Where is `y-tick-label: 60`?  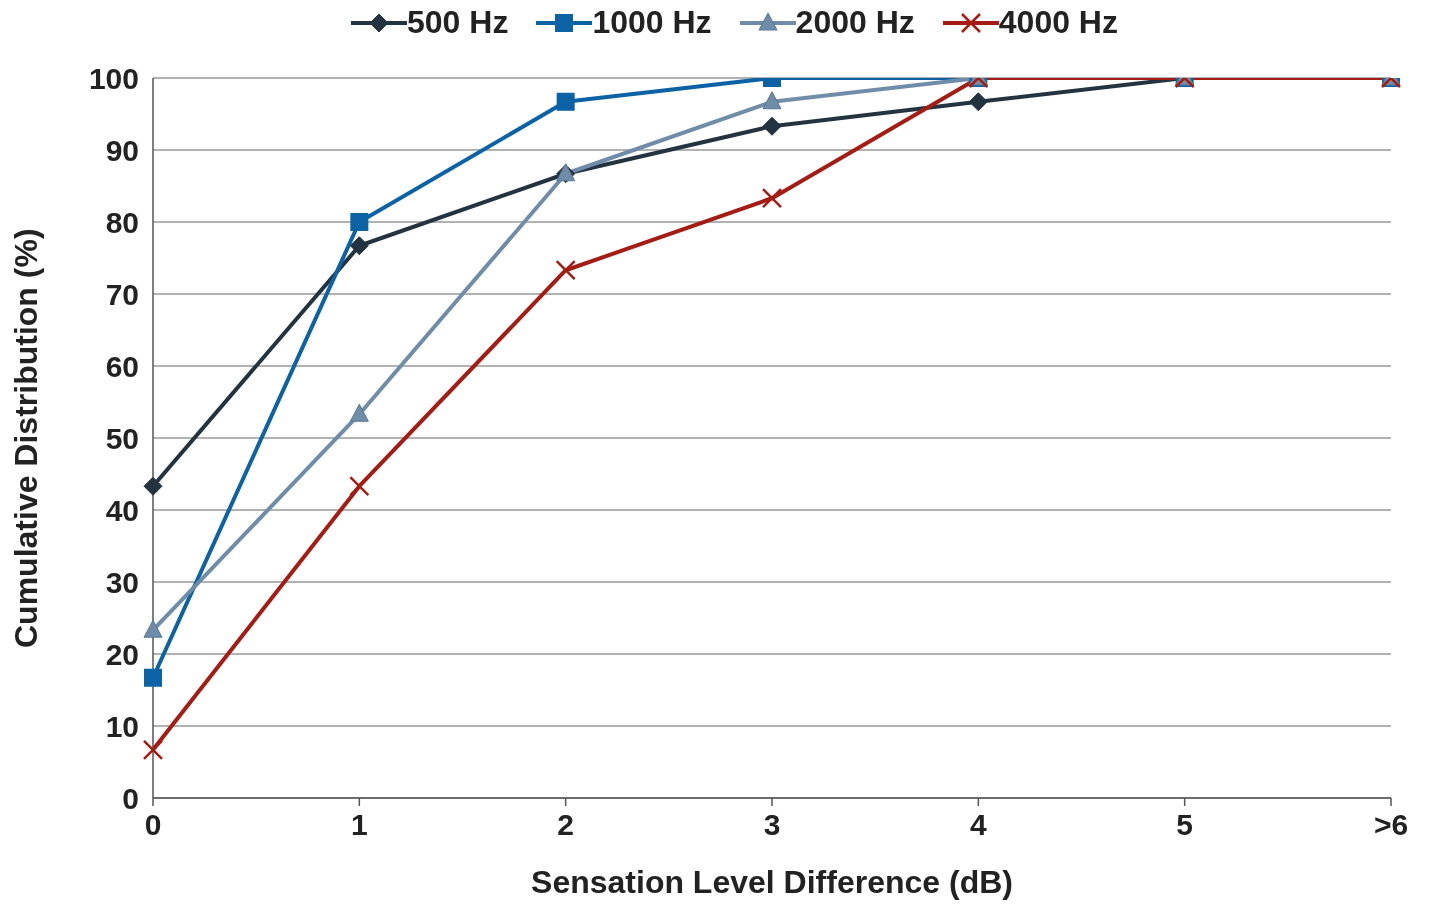
y-tick-label: 60 is located at coordinates (122, 366).